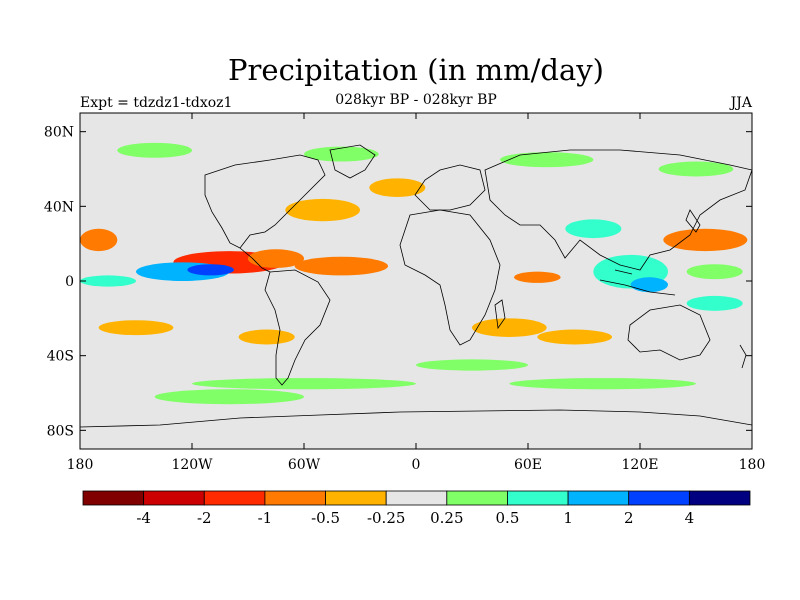 The image size is (800, 600). I want to click on x-tick-label: 120E, so click(640, 465).